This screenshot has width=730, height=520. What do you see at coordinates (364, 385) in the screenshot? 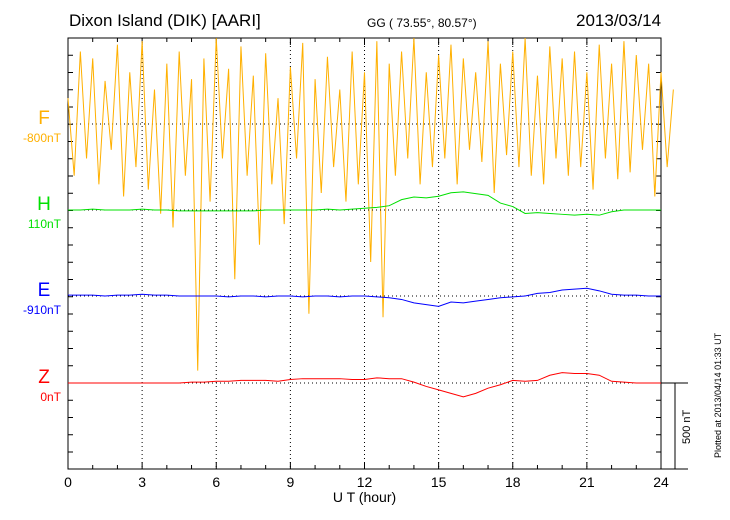
I see `series-z-line` at bounding box center [364, 385].